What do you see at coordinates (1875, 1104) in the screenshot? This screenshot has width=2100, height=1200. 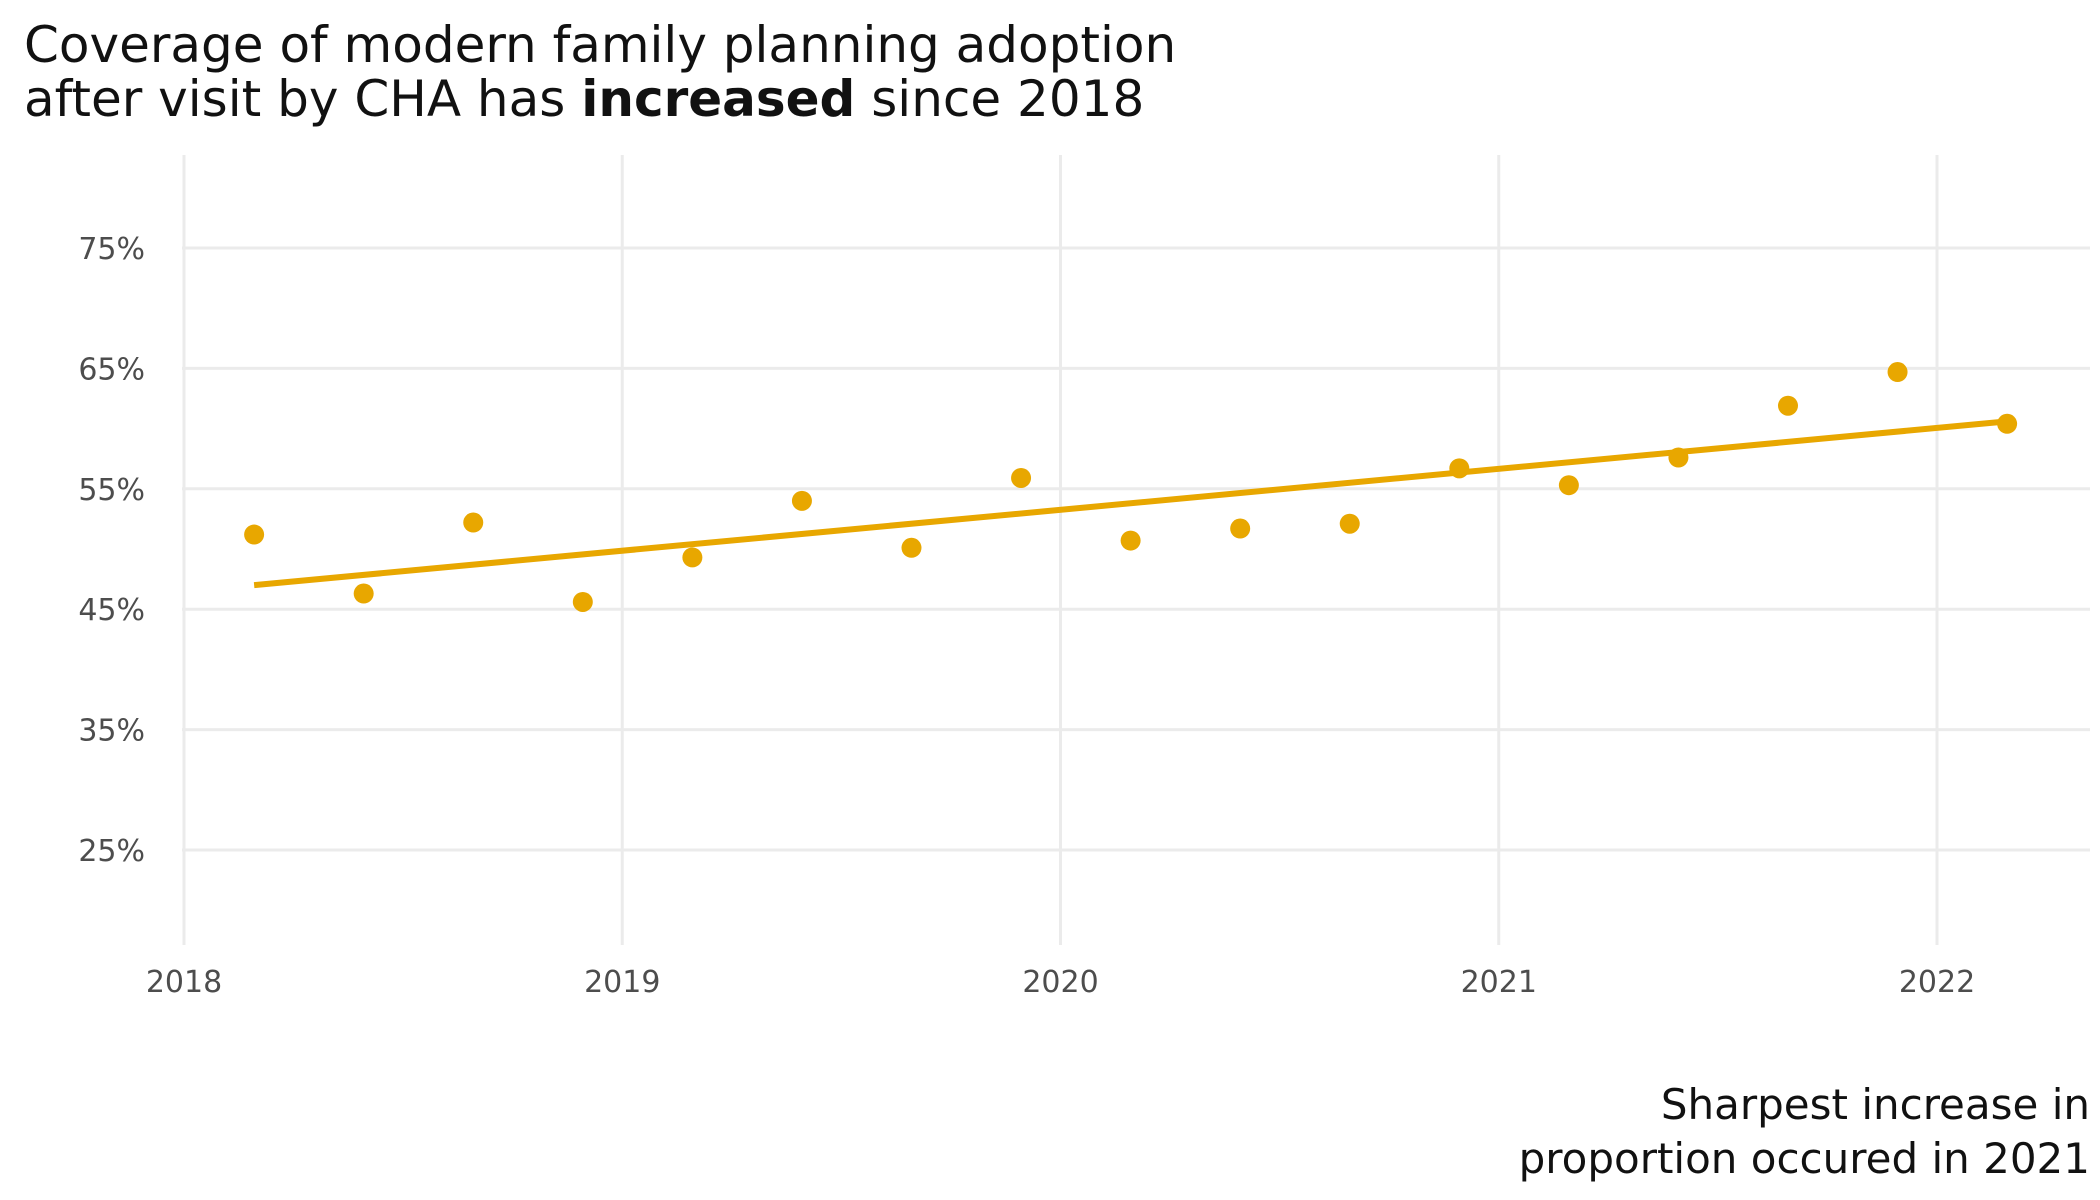 I see `chart-caption-line-1: Sharpest increase in` at bounding box center [1875, 1104].